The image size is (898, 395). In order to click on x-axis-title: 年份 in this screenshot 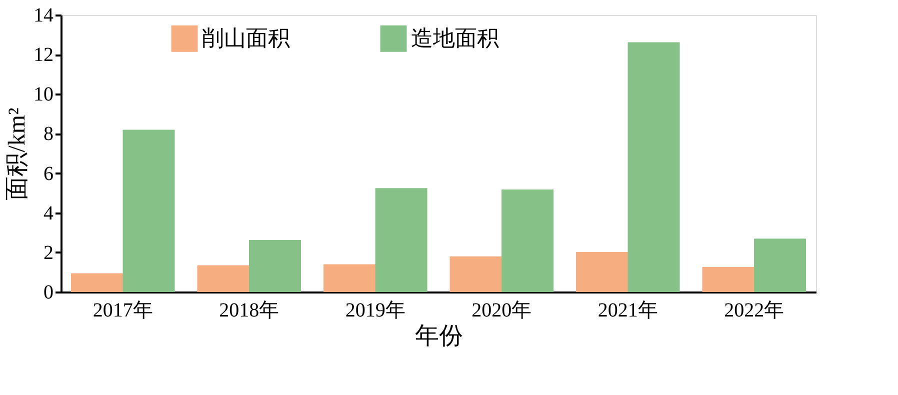, I will do `click(439, 337)`.